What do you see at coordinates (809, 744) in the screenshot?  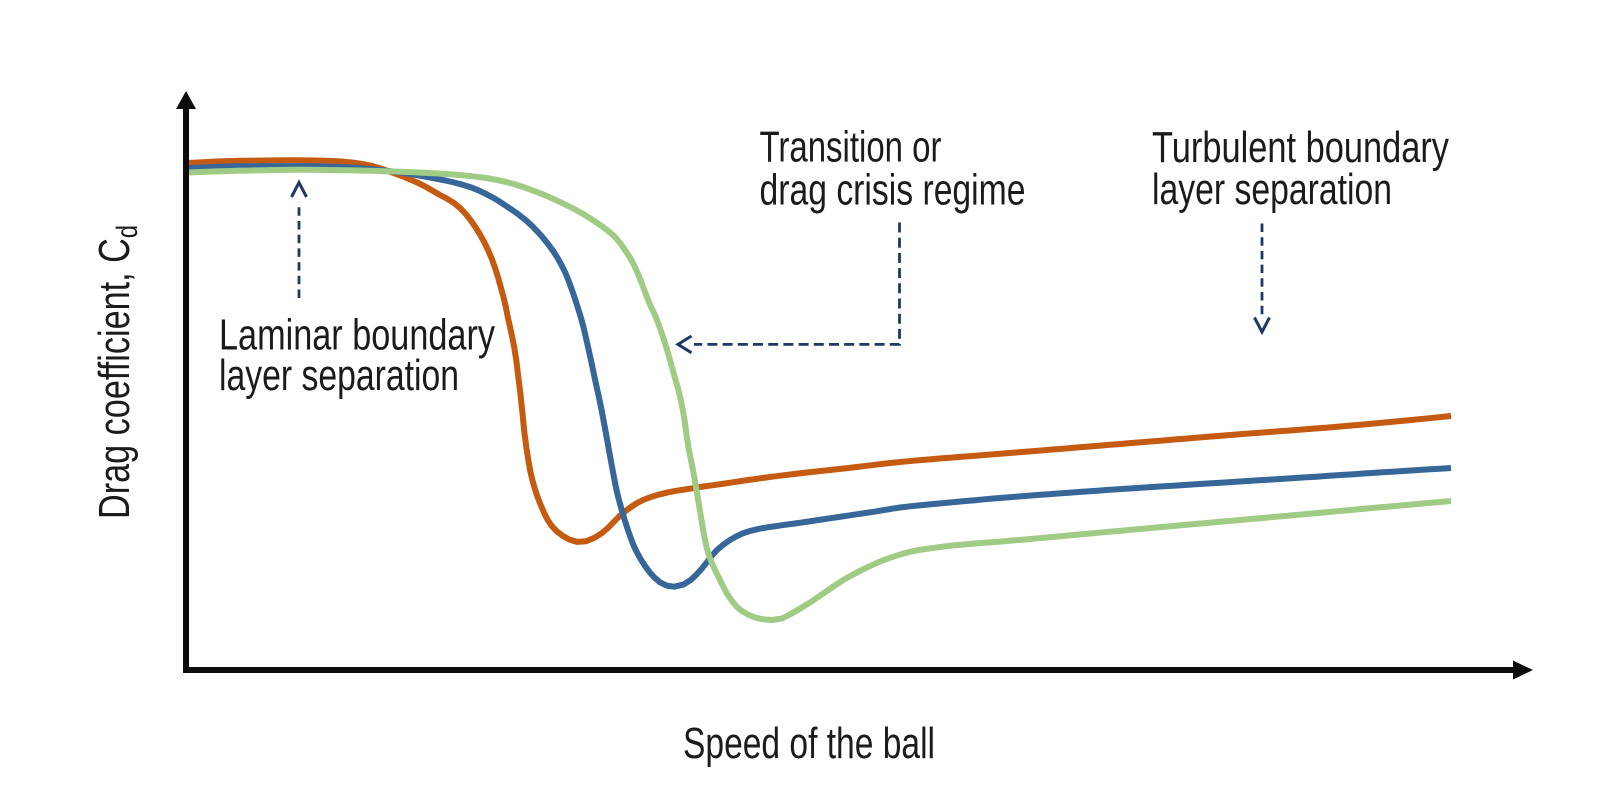 I see `svg-text: Speed of the ball` at bounding box center [809, 744].